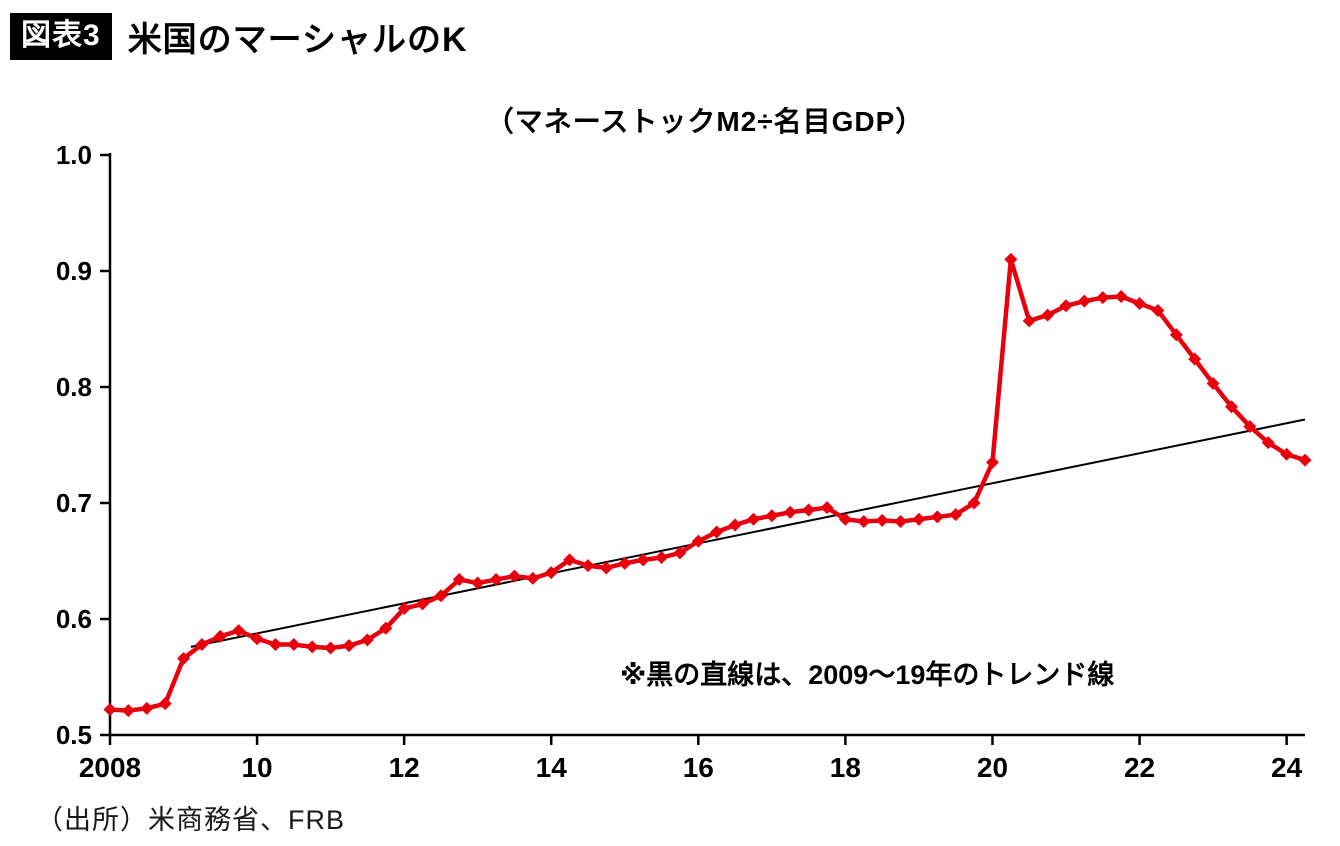  I want to click on trend-annotation: ※黒の直線は、2009〜19年のトレンド線, so click(867, 674).